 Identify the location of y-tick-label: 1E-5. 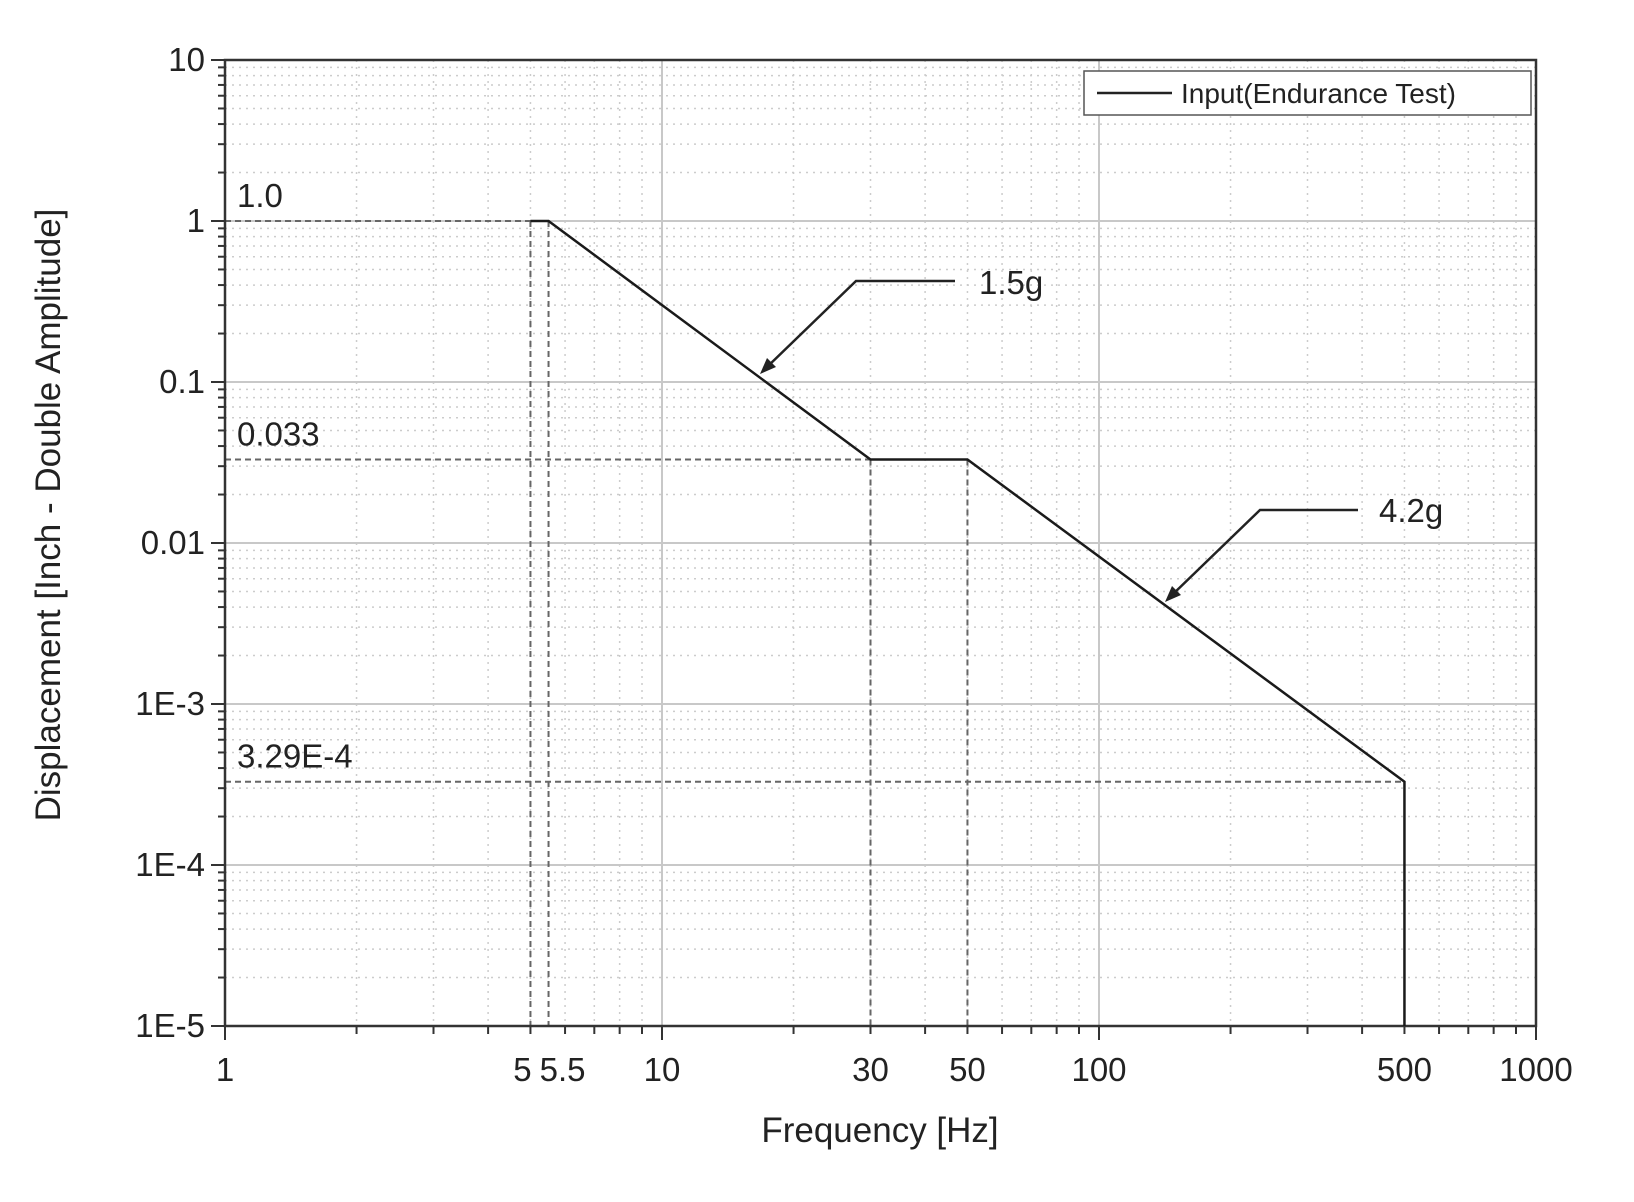
(170, 1025).